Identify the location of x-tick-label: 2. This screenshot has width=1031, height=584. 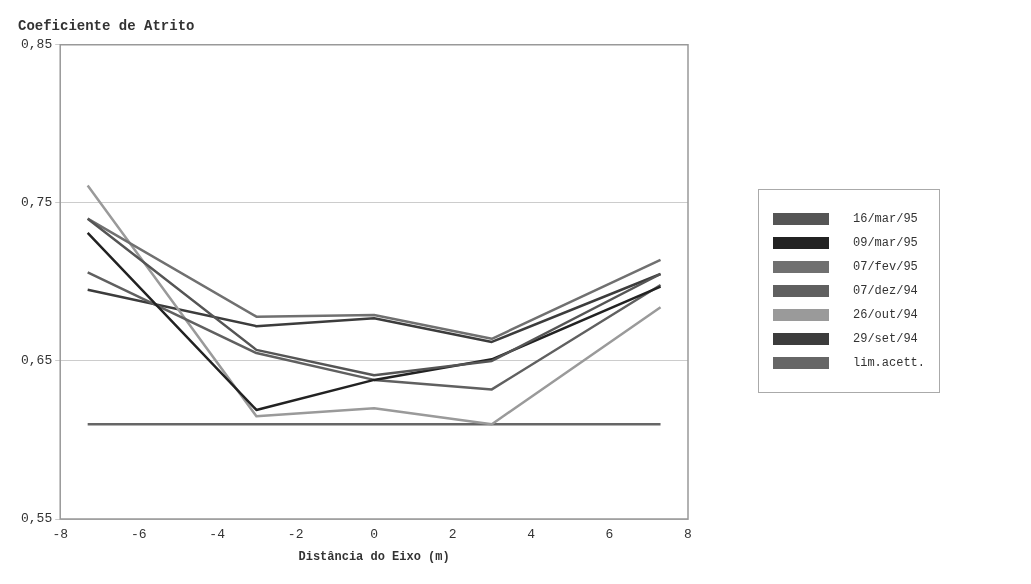
(452, 535).